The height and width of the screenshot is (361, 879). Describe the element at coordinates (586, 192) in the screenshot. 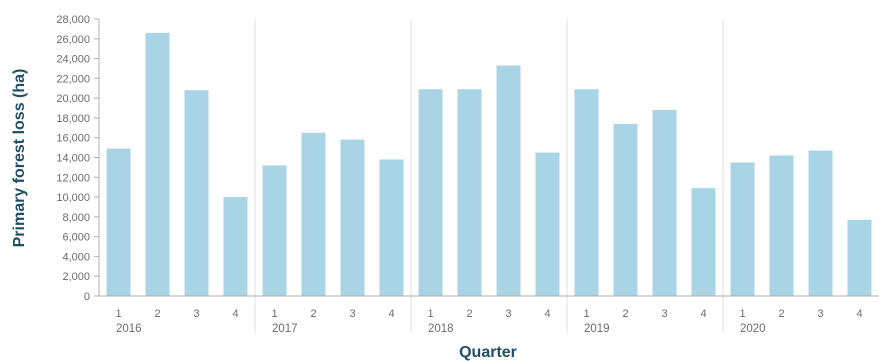

I see `bar-2019-q1` at that location.